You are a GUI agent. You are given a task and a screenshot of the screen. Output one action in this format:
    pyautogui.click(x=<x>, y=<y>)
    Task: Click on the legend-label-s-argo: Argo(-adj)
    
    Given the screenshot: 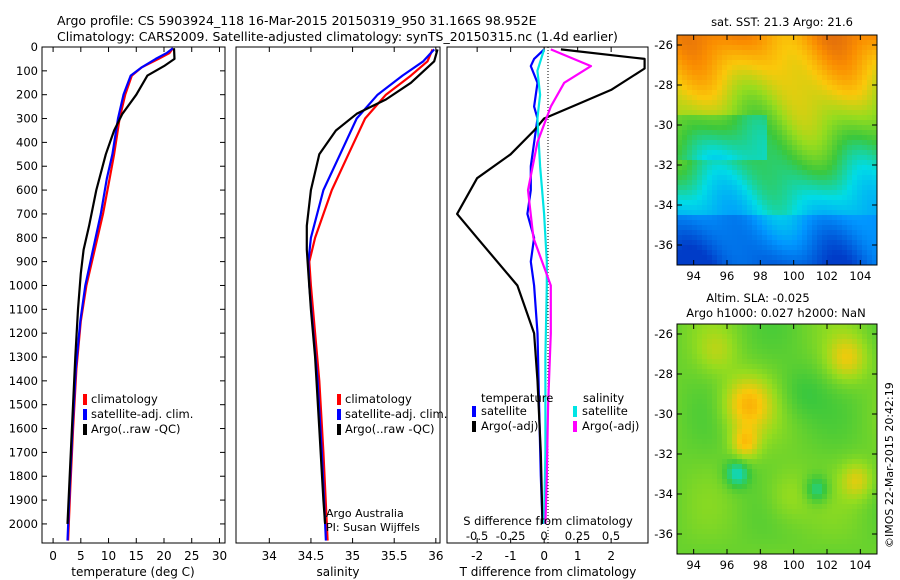 What is the action you would take?
    pyautogui.click(x=610, y=426)
    